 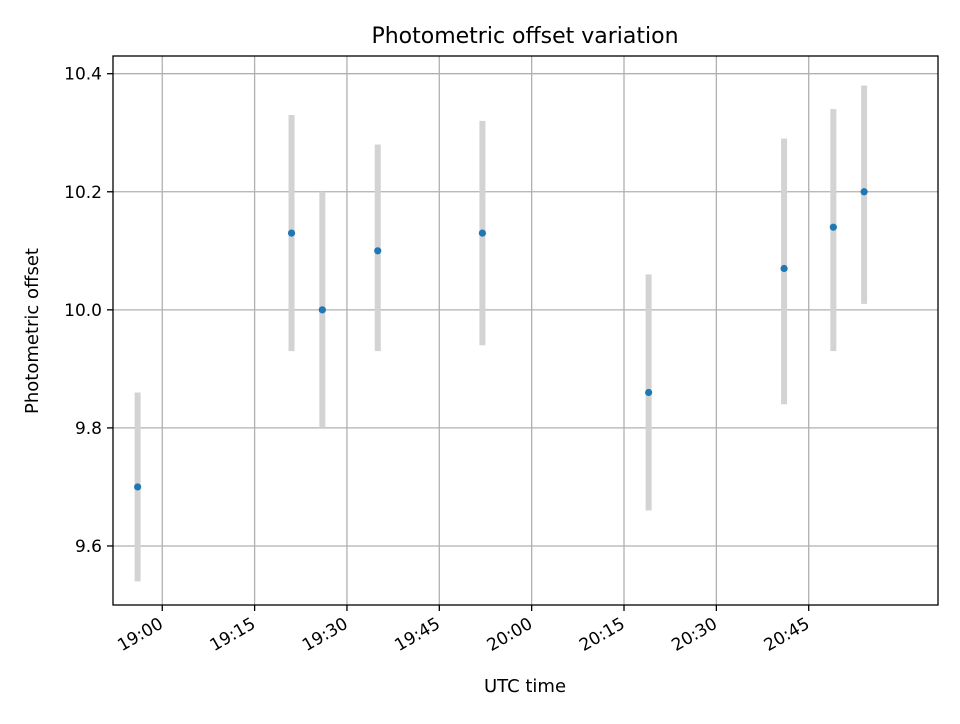 What do you see at coordinates (525, 686) in the screenshot?
I see `x-axis-label: UTC time` at bounding box center [525, 686].